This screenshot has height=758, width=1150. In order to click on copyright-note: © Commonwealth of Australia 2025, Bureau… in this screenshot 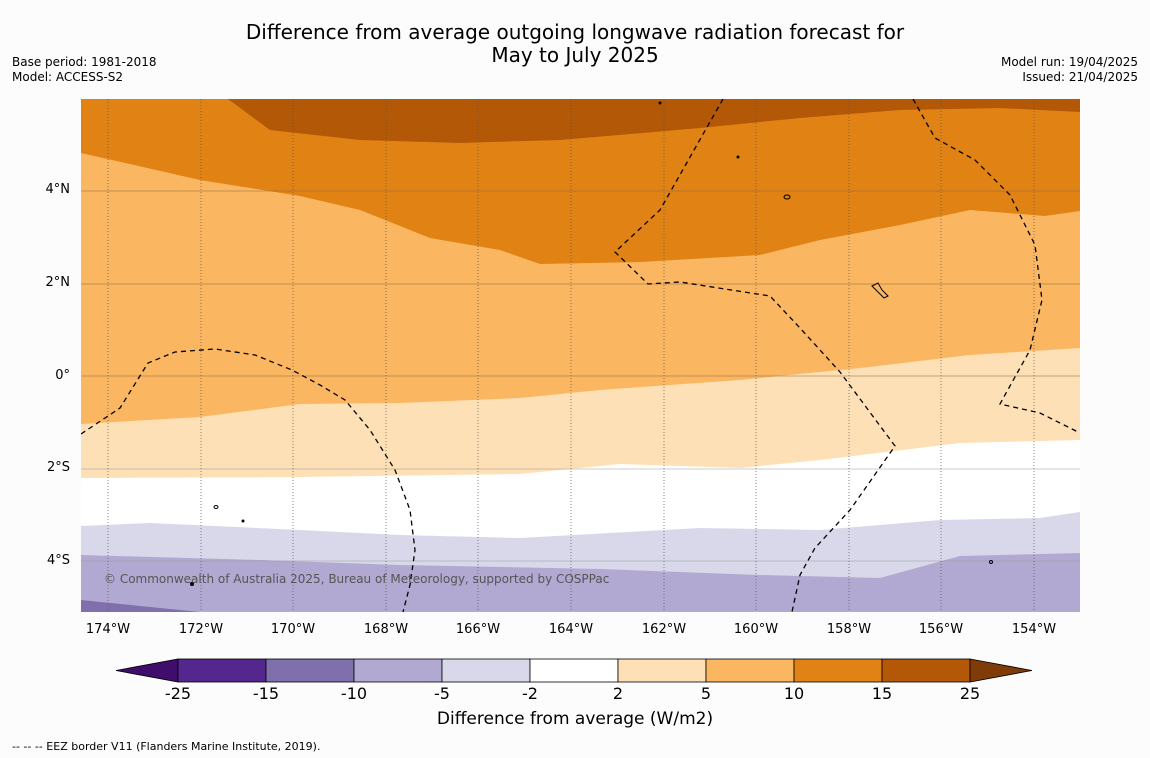, I will do `click(357, 579)`.